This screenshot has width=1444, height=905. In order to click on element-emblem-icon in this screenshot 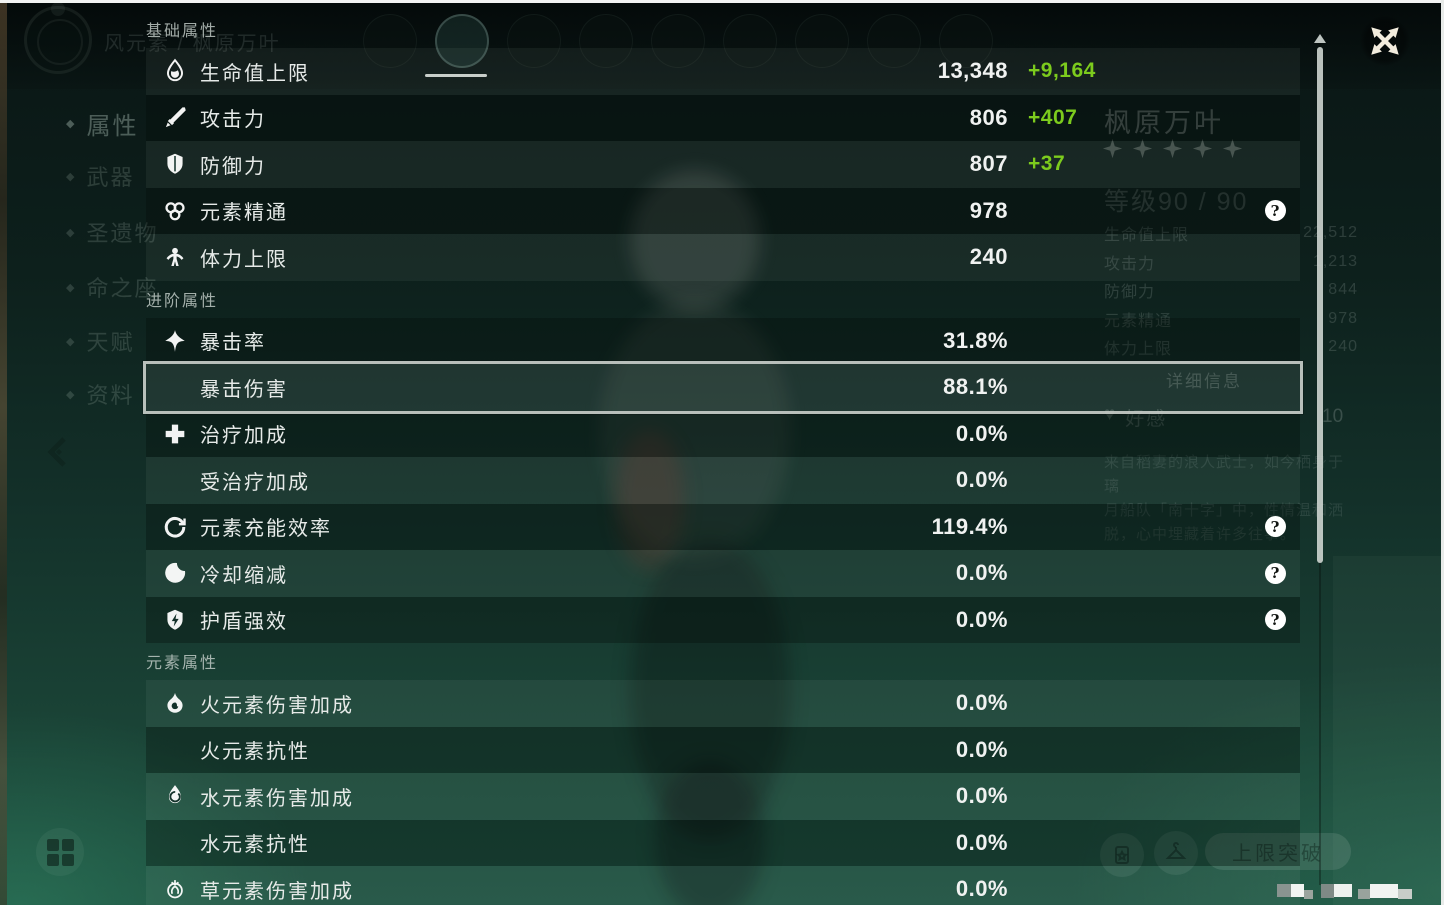, I will do `click(58, 38)`.